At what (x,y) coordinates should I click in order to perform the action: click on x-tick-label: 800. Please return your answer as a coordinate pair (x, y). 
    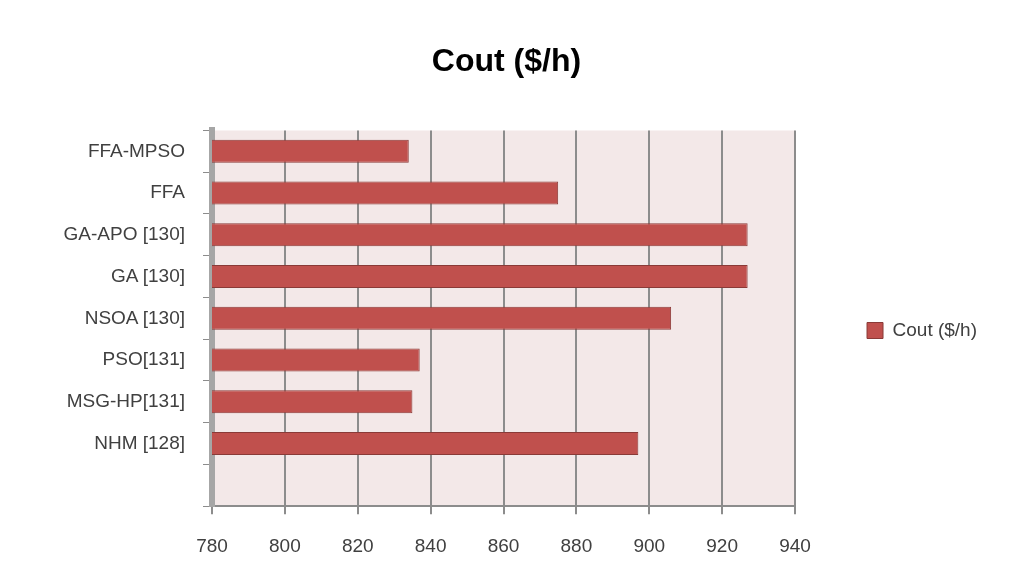
    Looking at the image, I should click on (285, 545).